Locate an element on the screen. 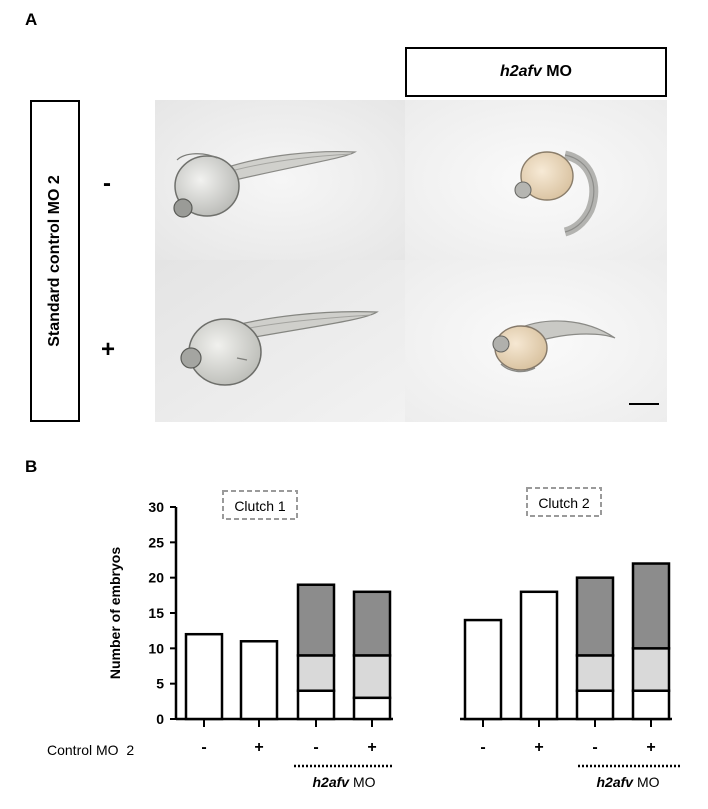 The width and height of the screenshot is (708, 809). group-1-label: h2afv MO is located at coordinates (343, 782).